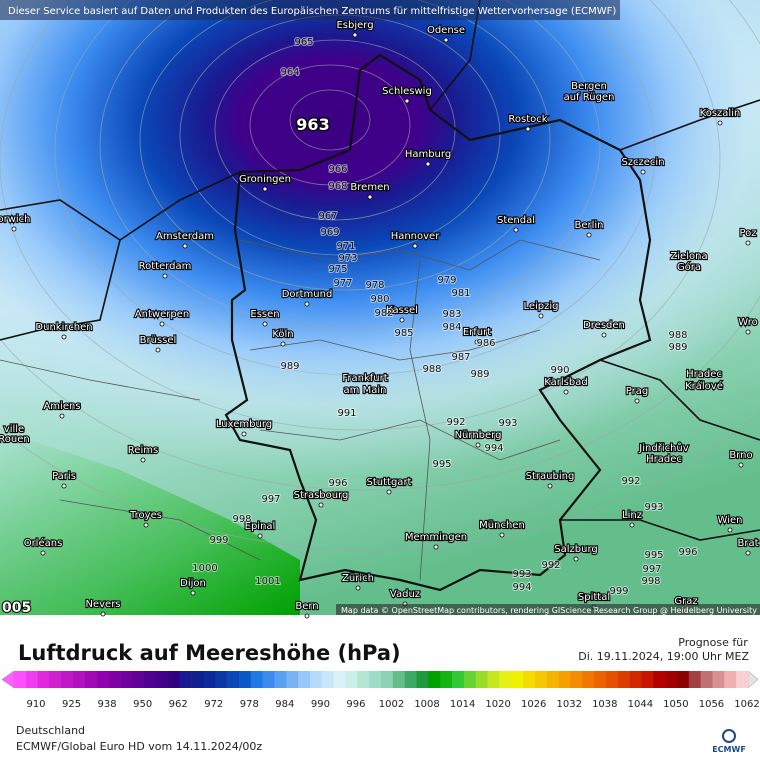 The width and height of the screenshot is (760, 760). Describe the element at coordinates (358, 578) in the screenshot. I see `city-label: Zürich` at that location.